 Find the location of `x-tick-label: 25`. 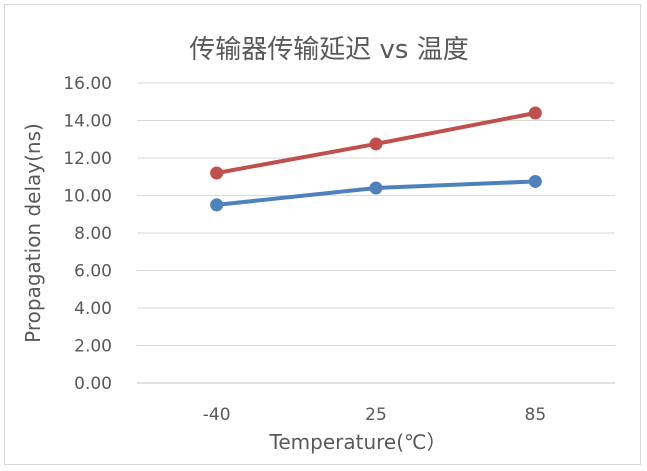

x-tick-label: 25 is located at coordinates (376, 415).